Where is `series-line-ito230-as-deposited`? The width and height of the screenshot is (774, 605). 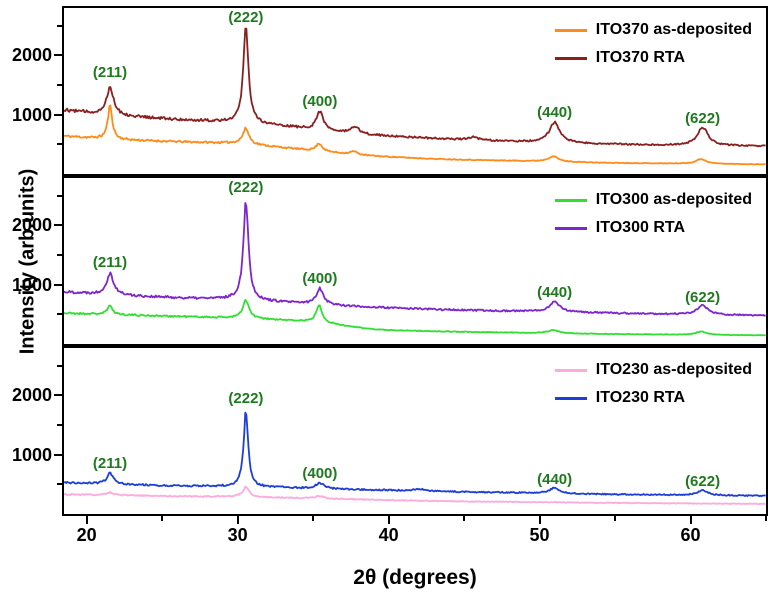 series-line-ito230-as-deposited is located at coordinates (415, 495).